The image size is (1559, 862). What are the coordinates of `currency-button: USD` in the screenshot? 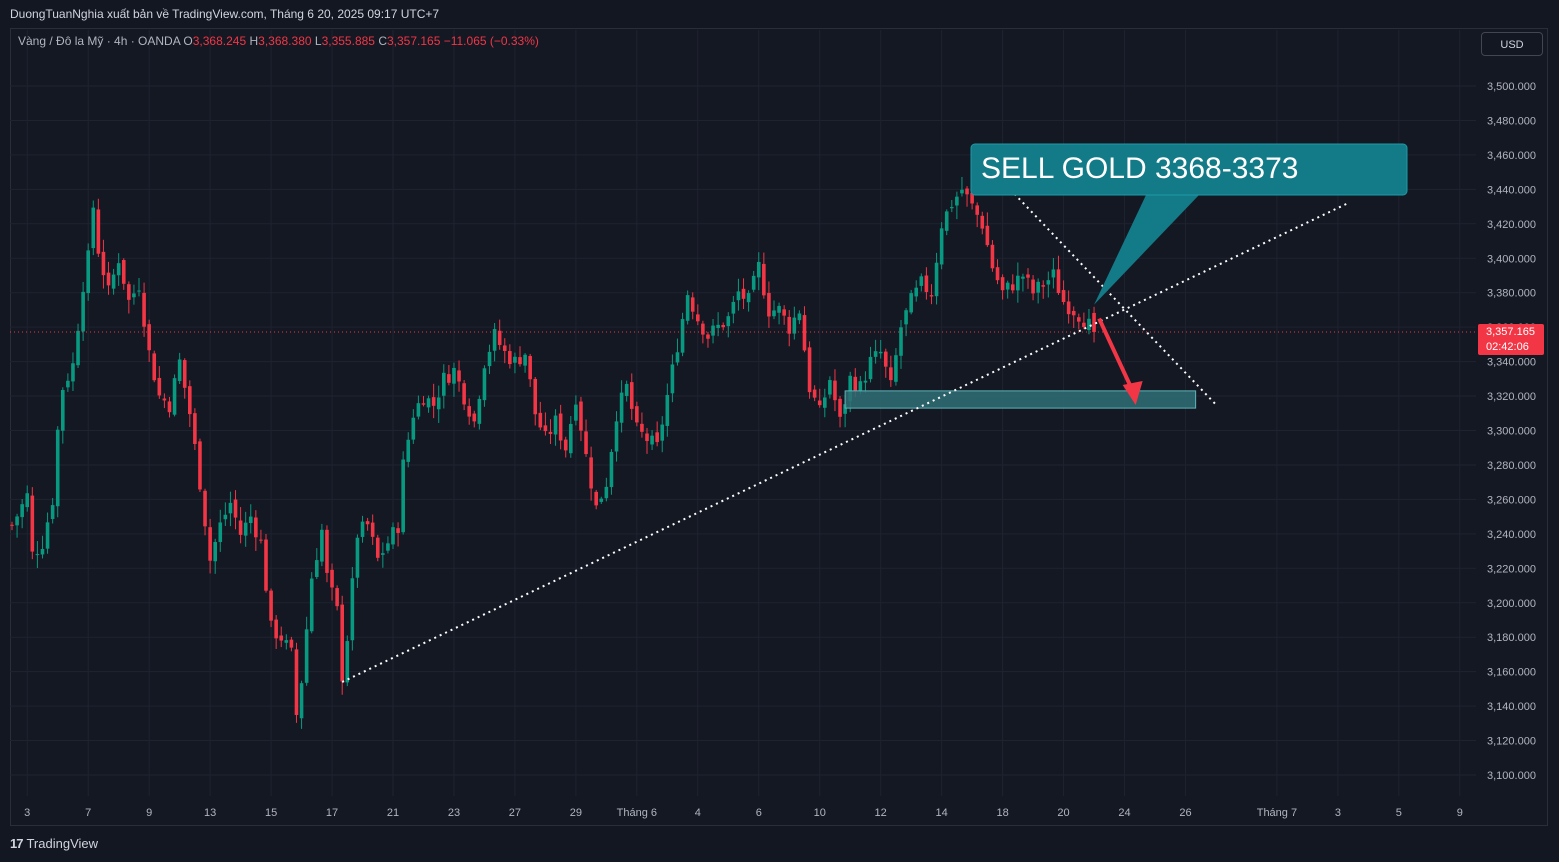 It's located at (1512, 44).